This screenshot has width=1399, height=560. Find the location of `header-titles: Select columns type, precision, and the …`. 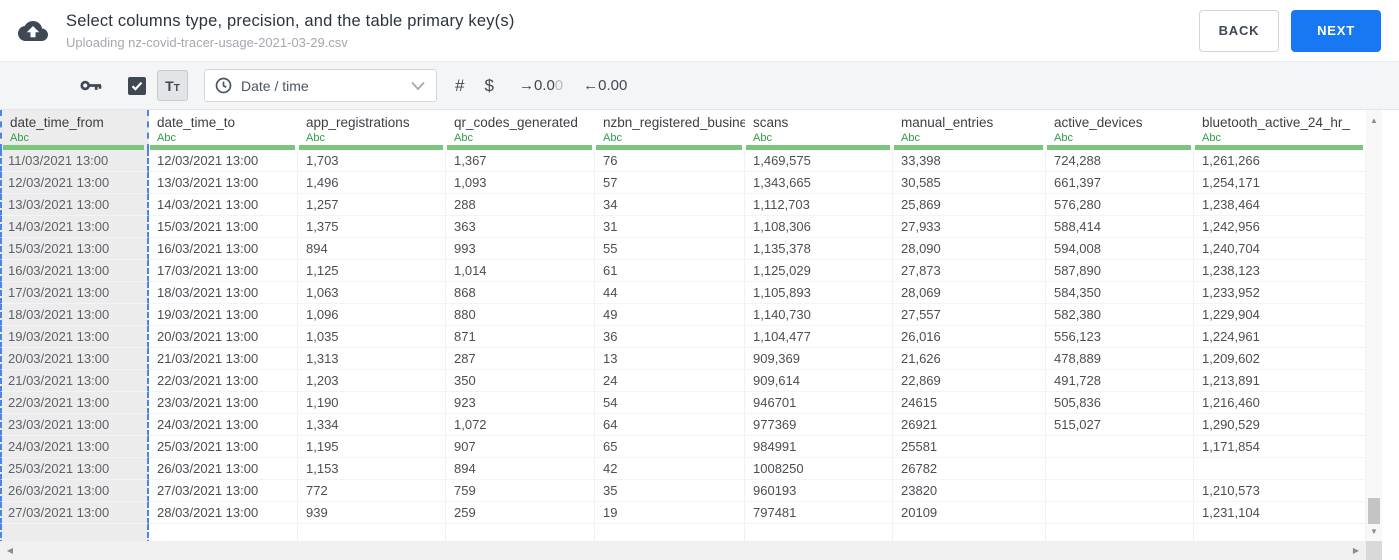

header-titles: Select columns type, precision, and the … is located at coordinates (290, 31).